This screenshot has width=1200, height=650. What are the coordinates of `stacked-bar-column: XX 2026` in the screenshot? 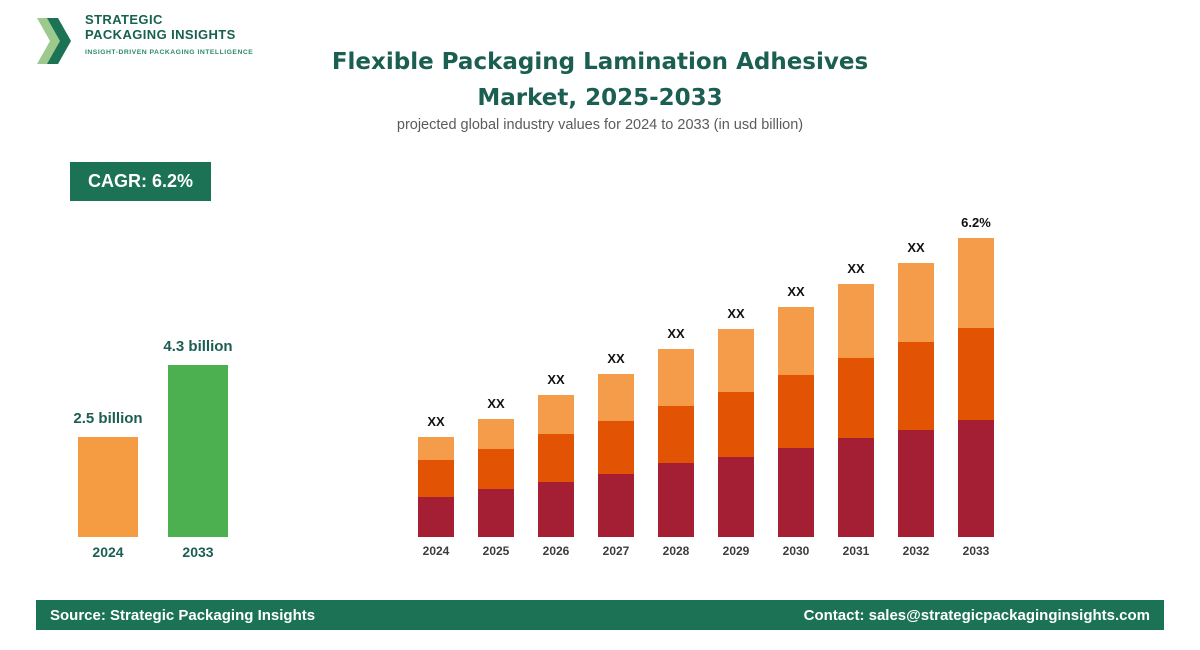 It's located at (556, 381).